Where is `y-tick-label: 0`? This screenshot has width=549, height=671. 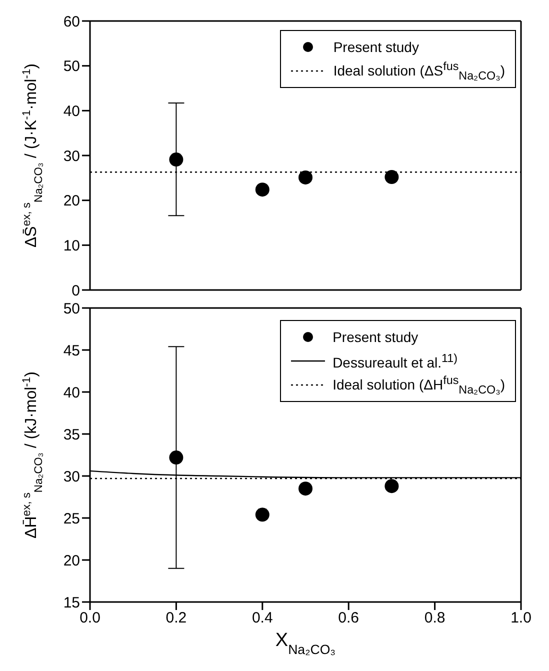 y-tick-label: 0 is located at coordinates (76, 291).